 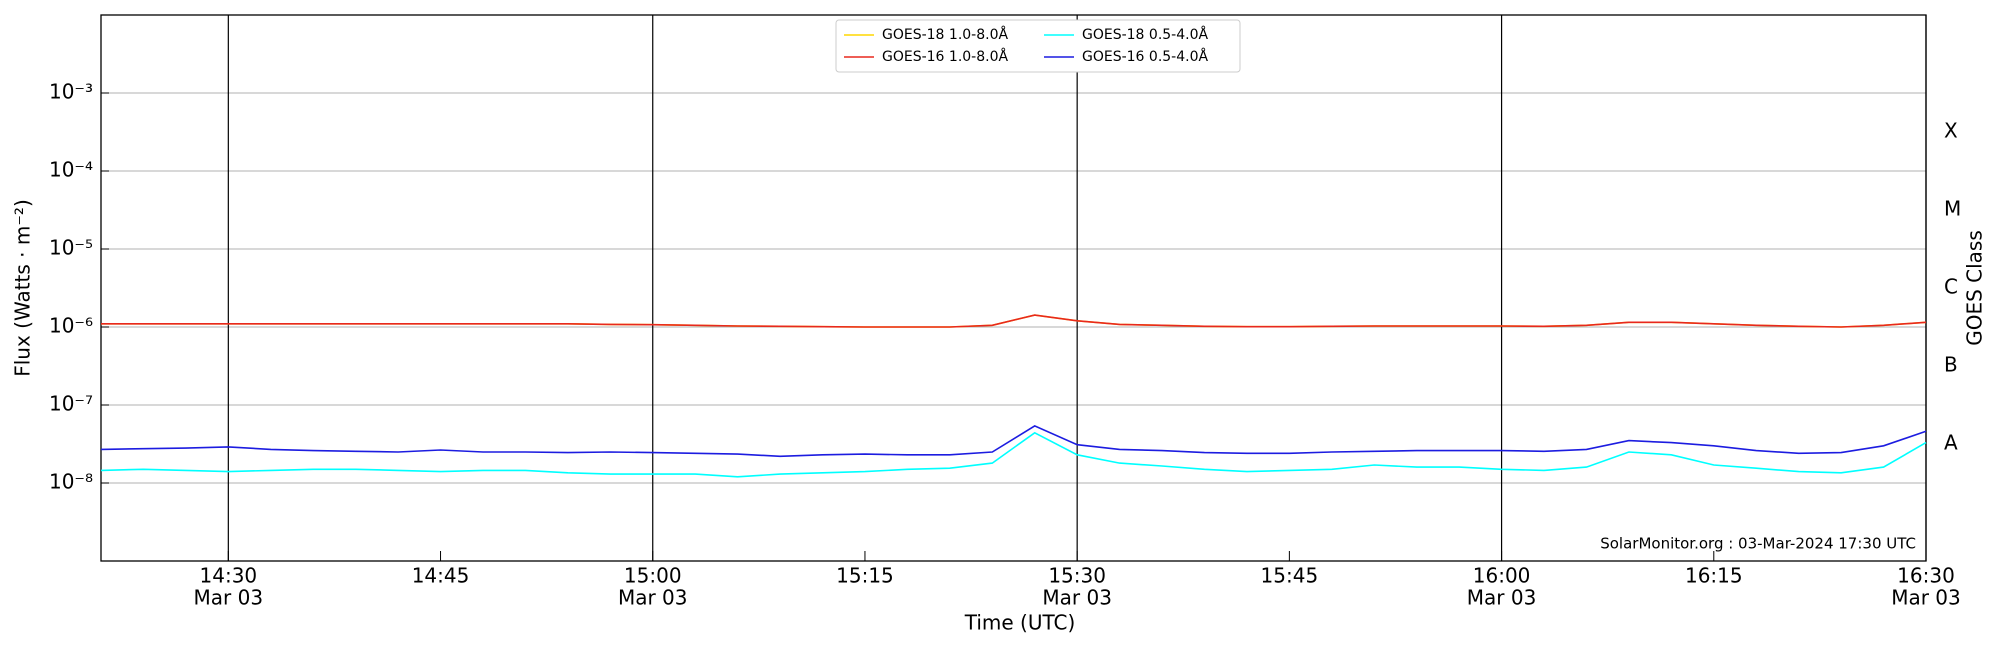 I want to click on x-tick-label: 15:15, so click(x=865, y=576).